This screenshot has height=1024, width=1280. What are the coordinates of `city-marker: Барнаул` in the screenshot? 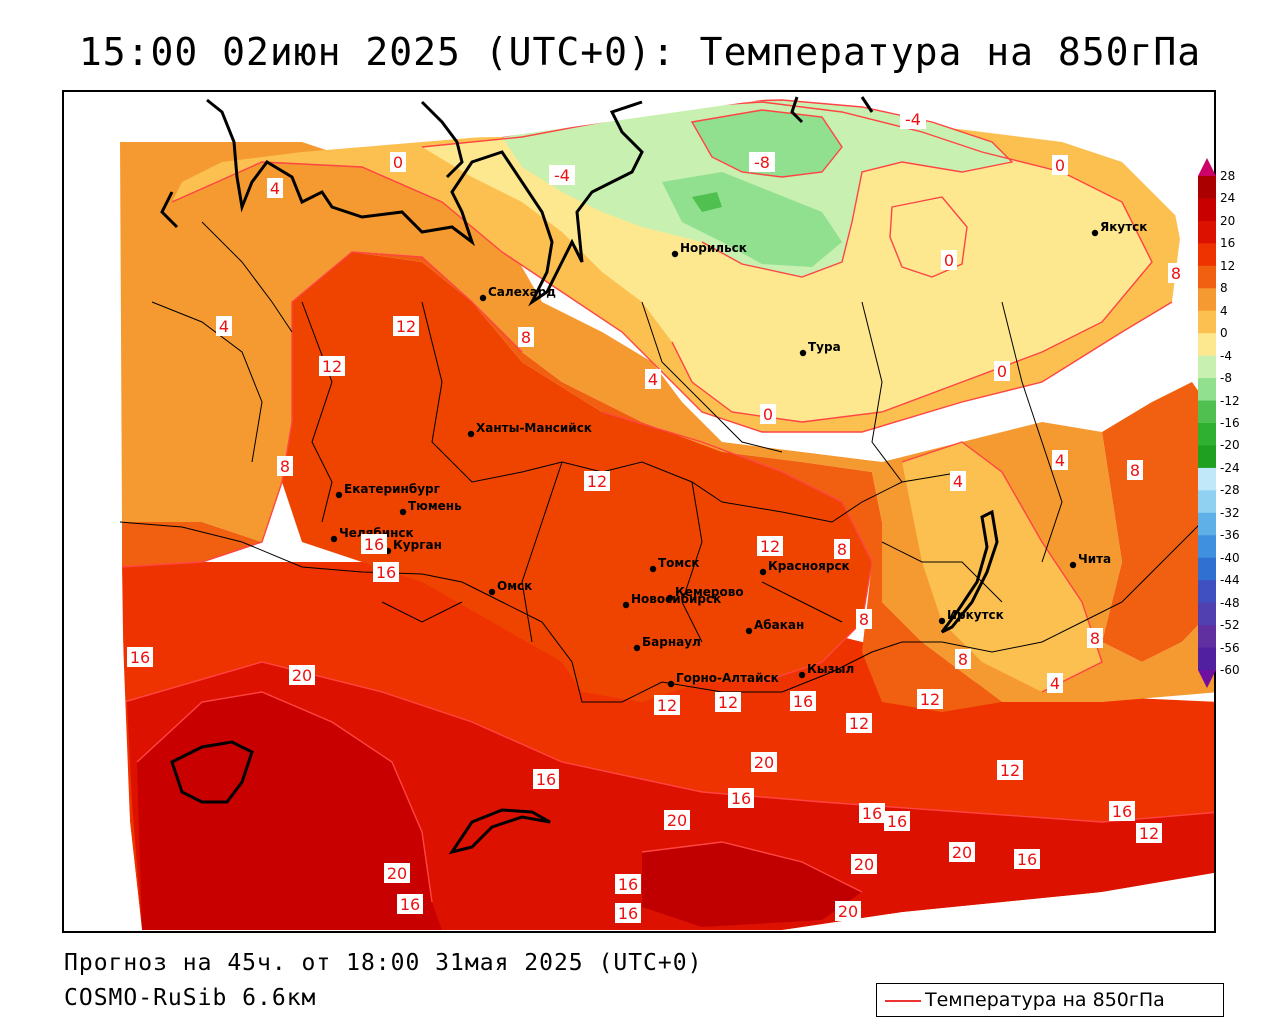 It's located at (667, 643).